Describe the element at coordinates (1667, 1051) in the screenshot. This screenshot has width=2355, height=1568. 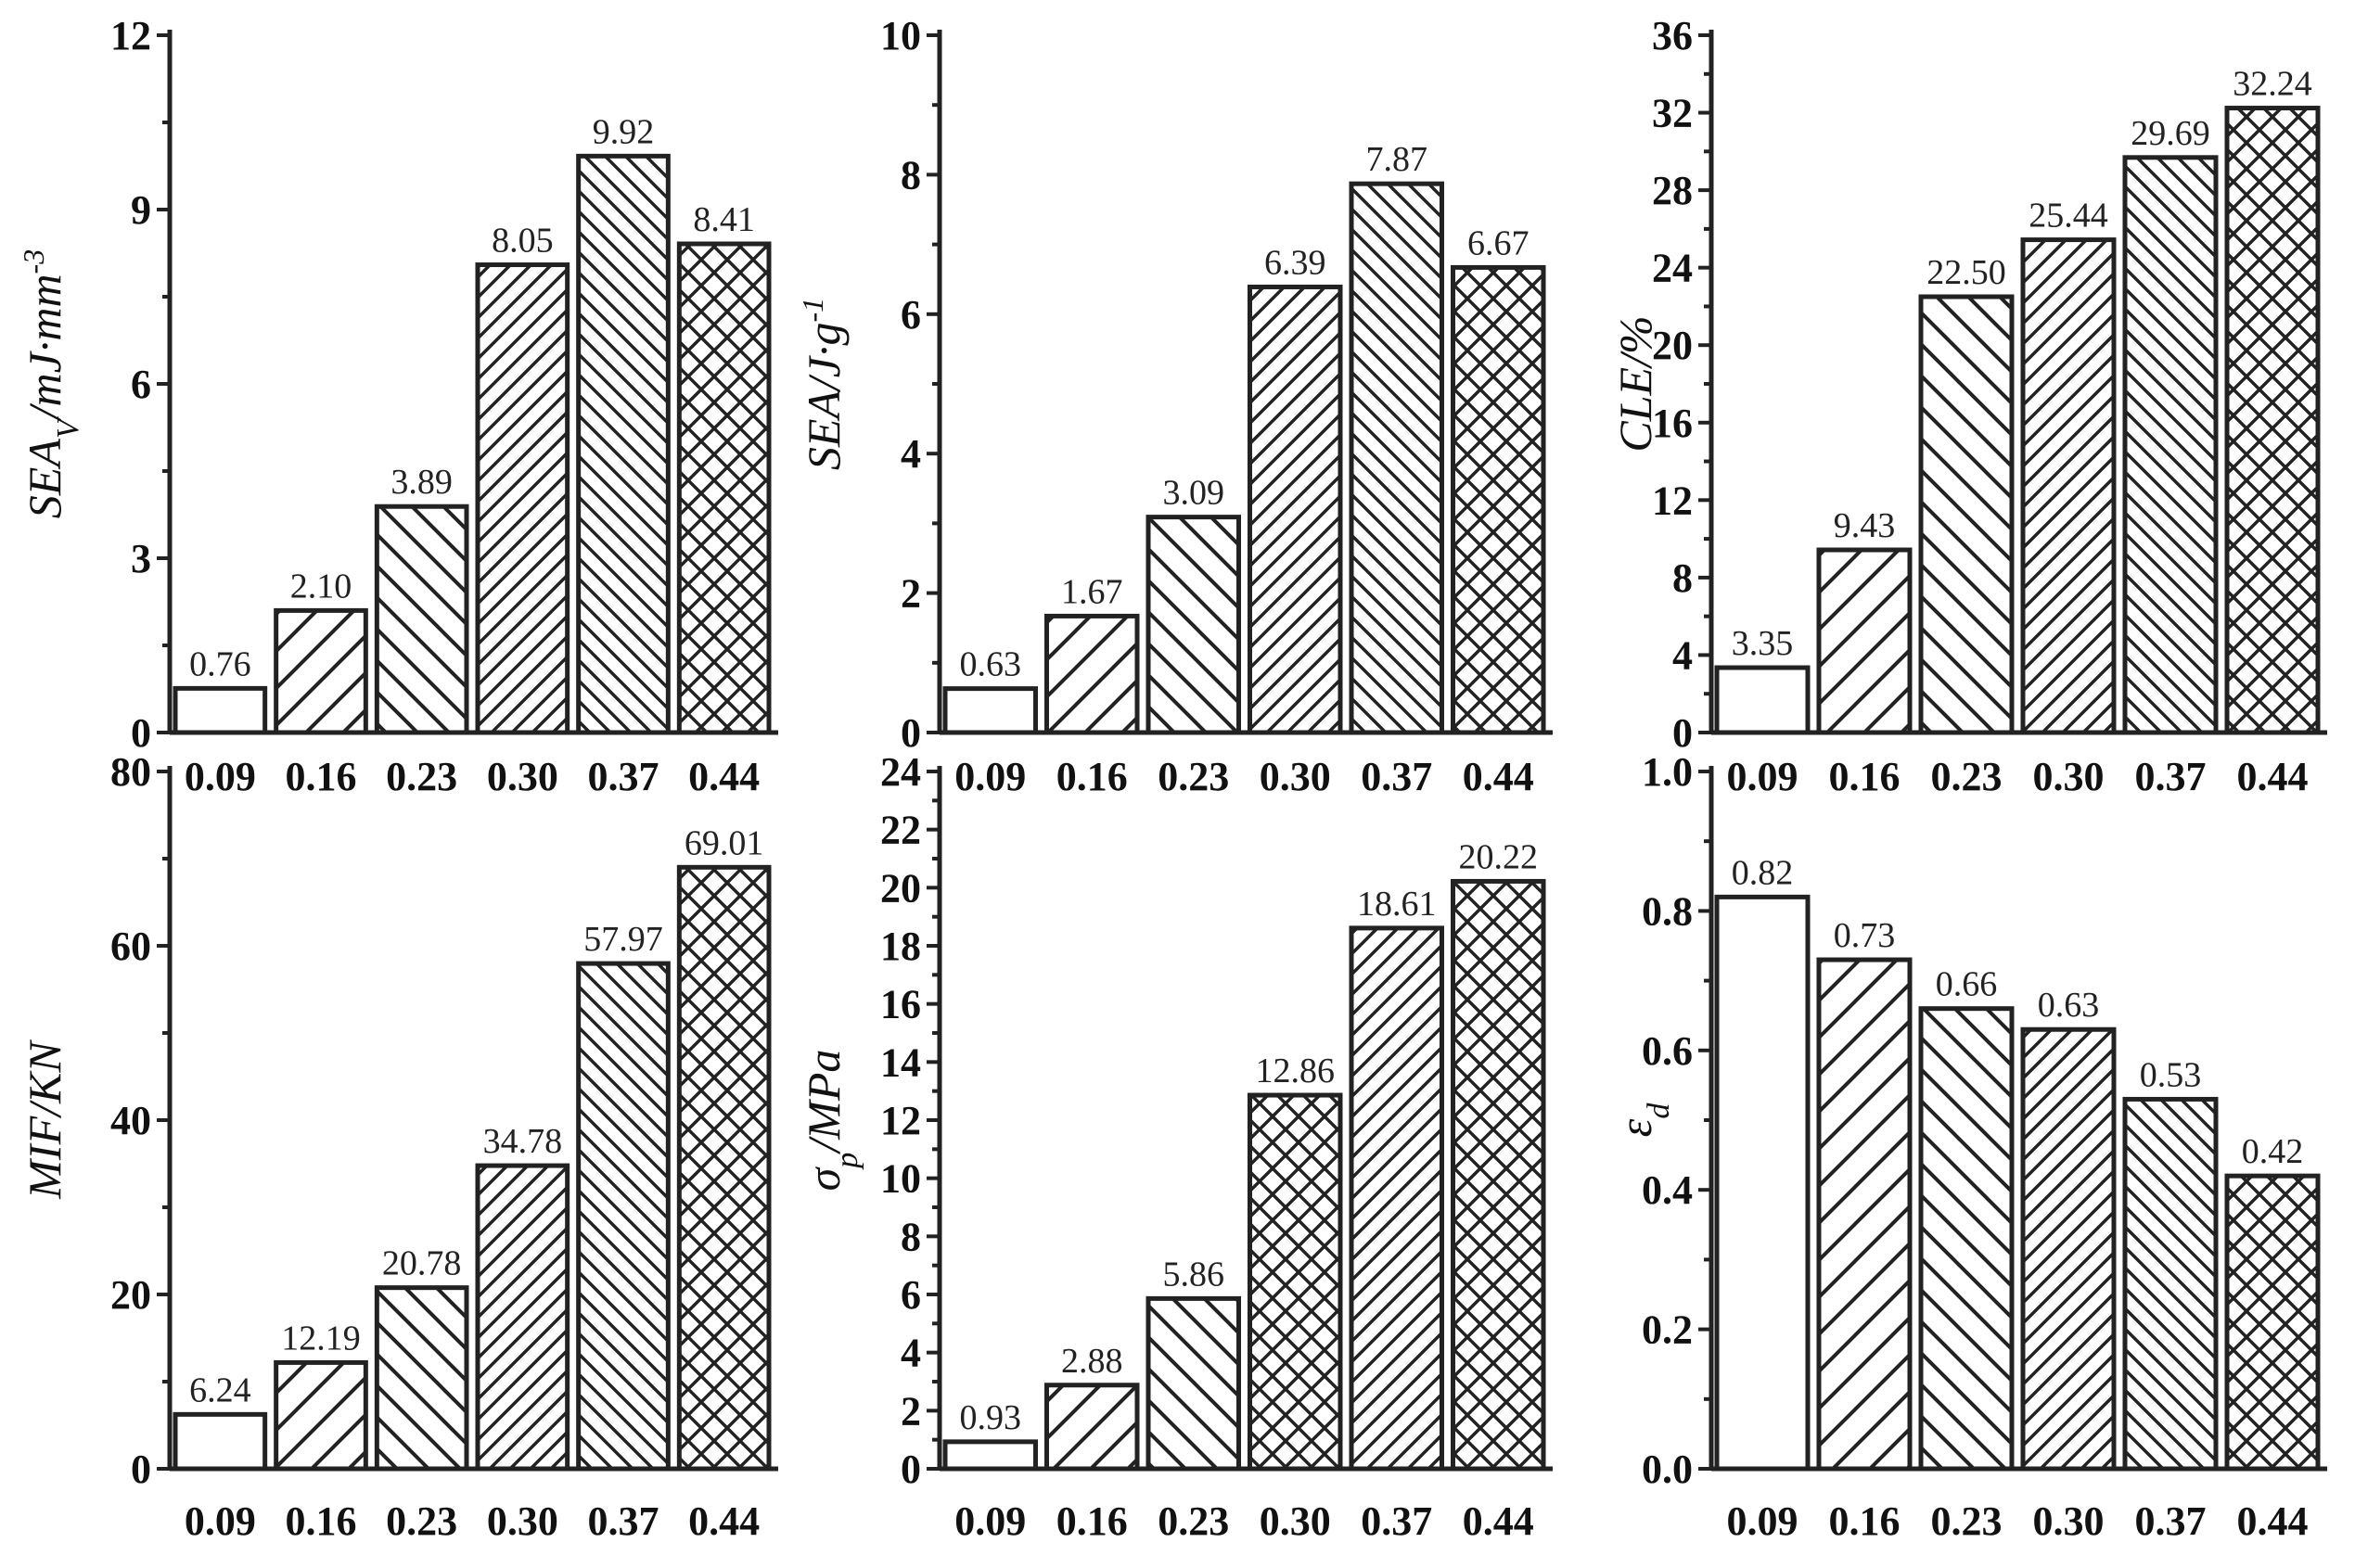
I see `y-tick-label: 0.6` at that location.